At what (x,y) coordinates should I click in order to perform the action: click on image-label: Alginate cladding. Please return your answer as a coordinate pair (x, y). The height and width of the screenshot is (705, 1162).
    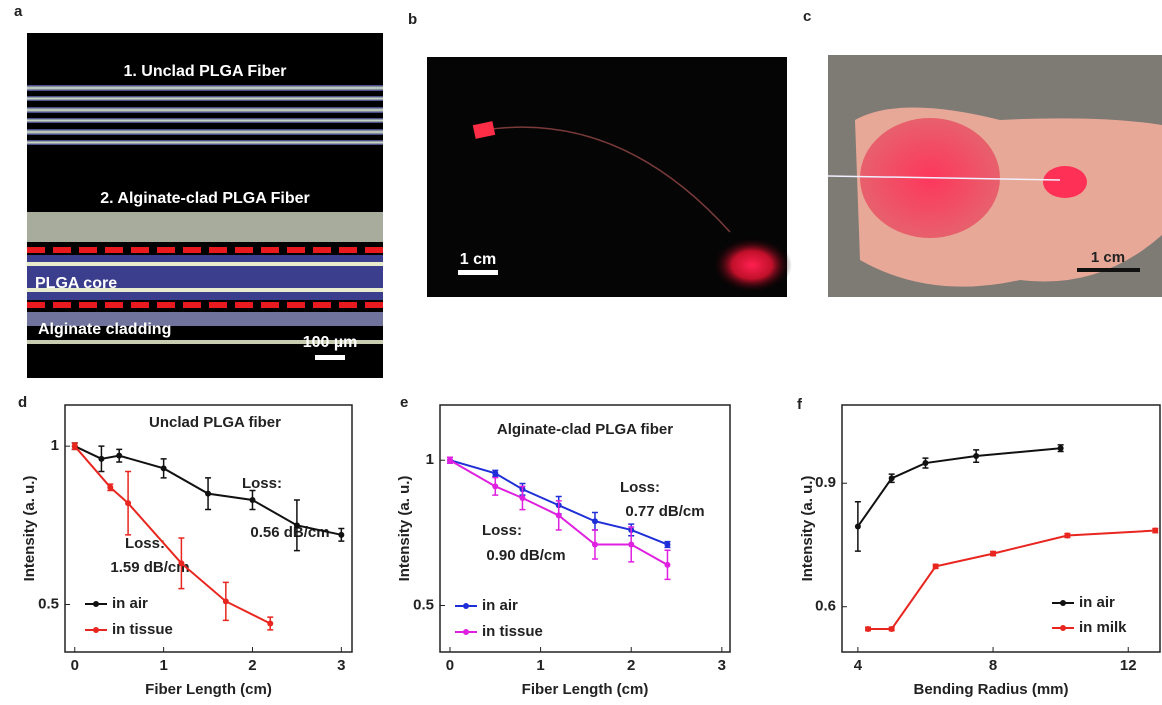
    Looking at the image, I should click on (104, 329).